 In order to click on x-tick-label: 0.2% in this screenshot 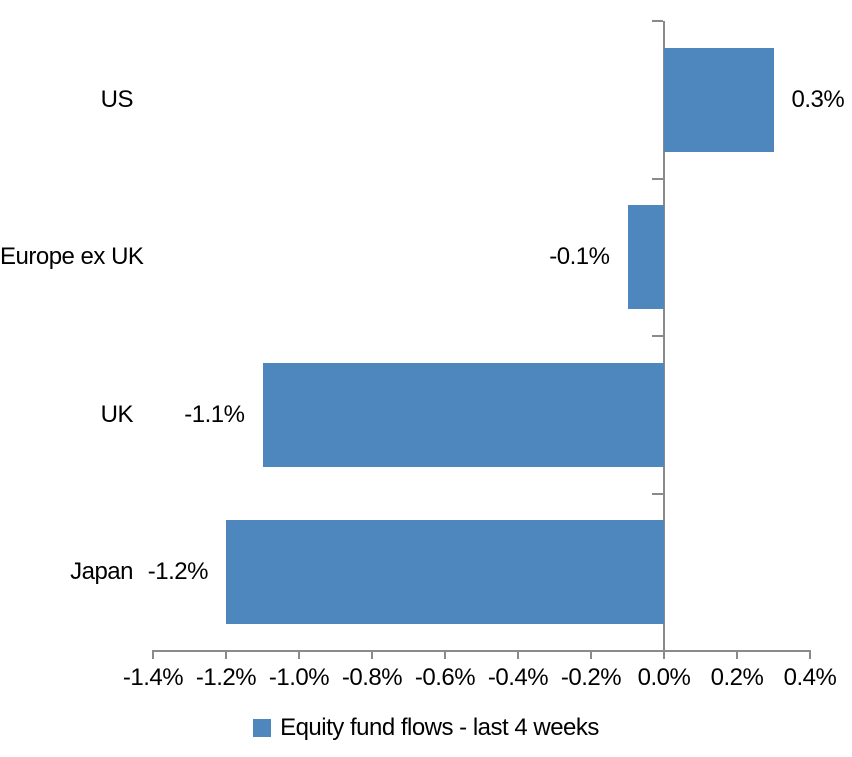, I will do `click(737, 677)`.